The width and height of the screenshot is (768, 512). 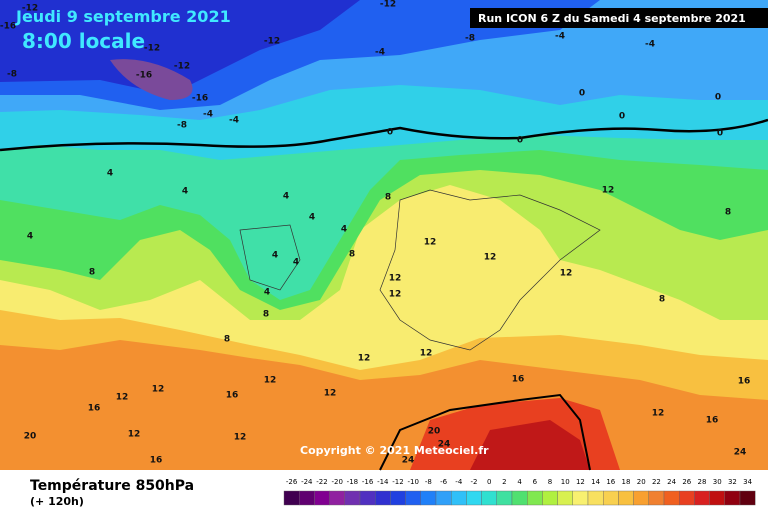 What do you see at coordinates (550, 482) in the screenshot?
I see `scale-label: 8` at bounding box center [550, 482].